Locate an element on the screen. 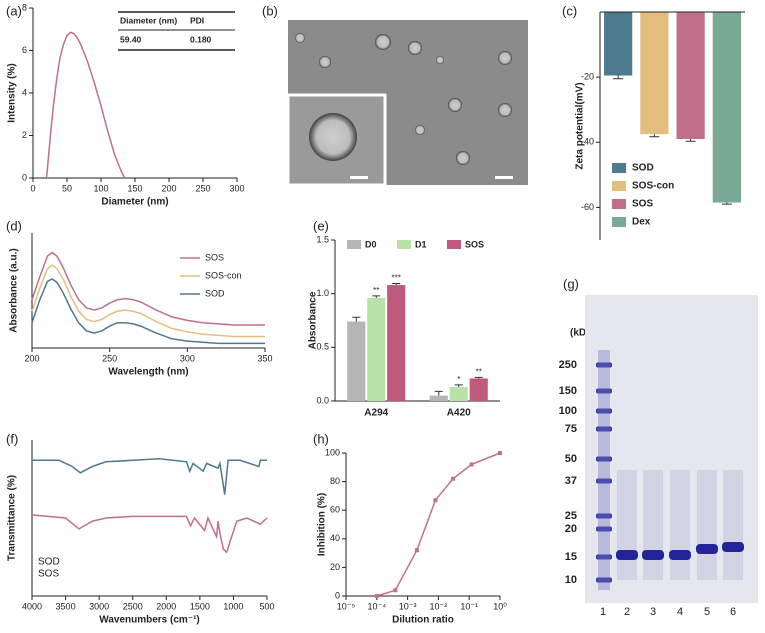 This screenshot has height=633, width=765. y-tick-label: 1.5 is located at coordinates (322, 239).